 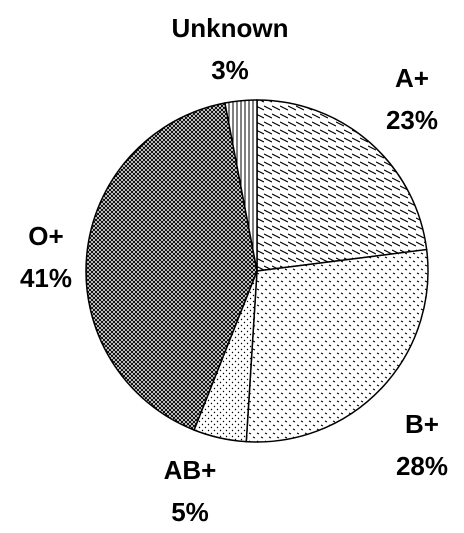 I want to click on slice-label: Unknown, so click(x=230, y=28).